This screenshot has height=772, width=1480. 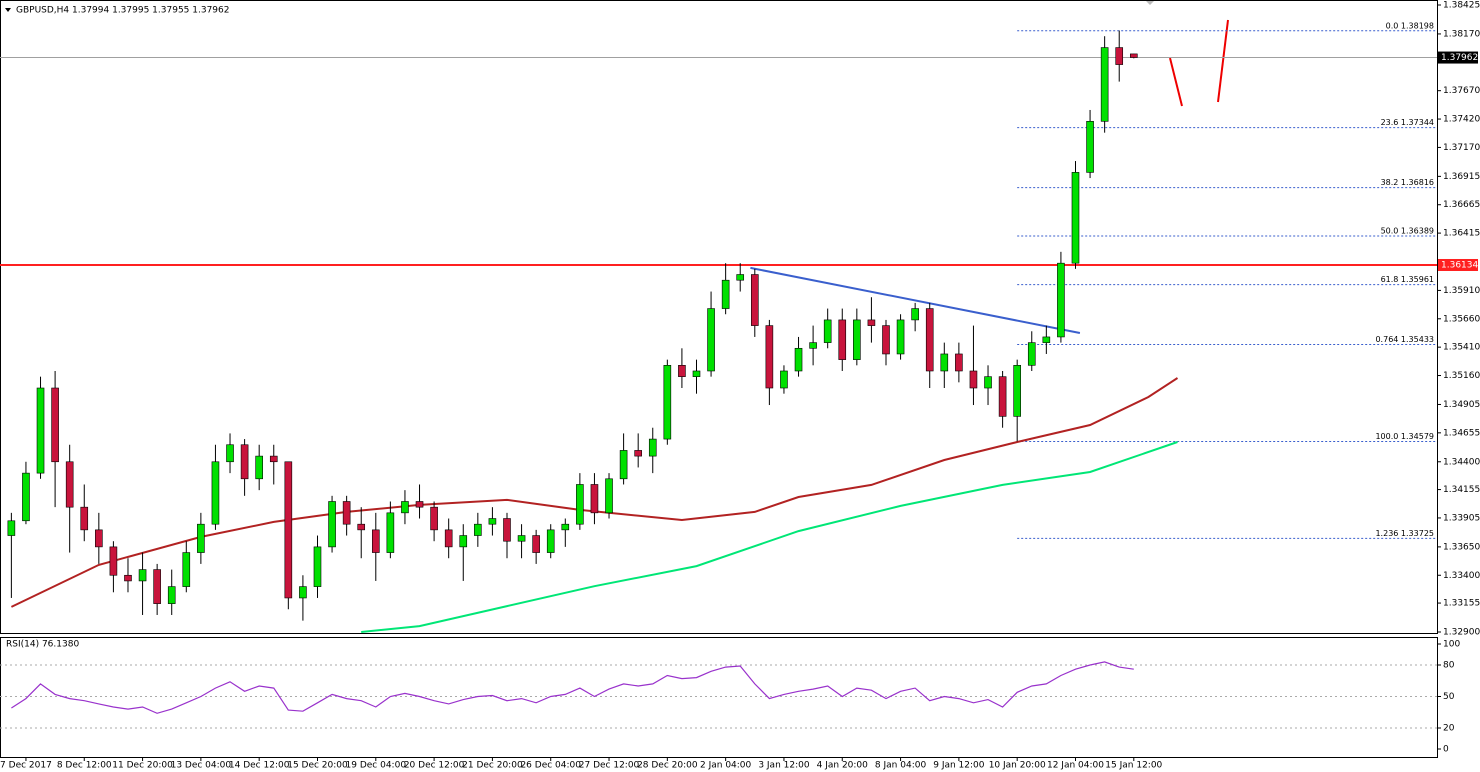 What do you see at coordinates (1451, 645) in the screenshot?
I see `rsi-tick-label: 100` at bounding box center [1451, 645].